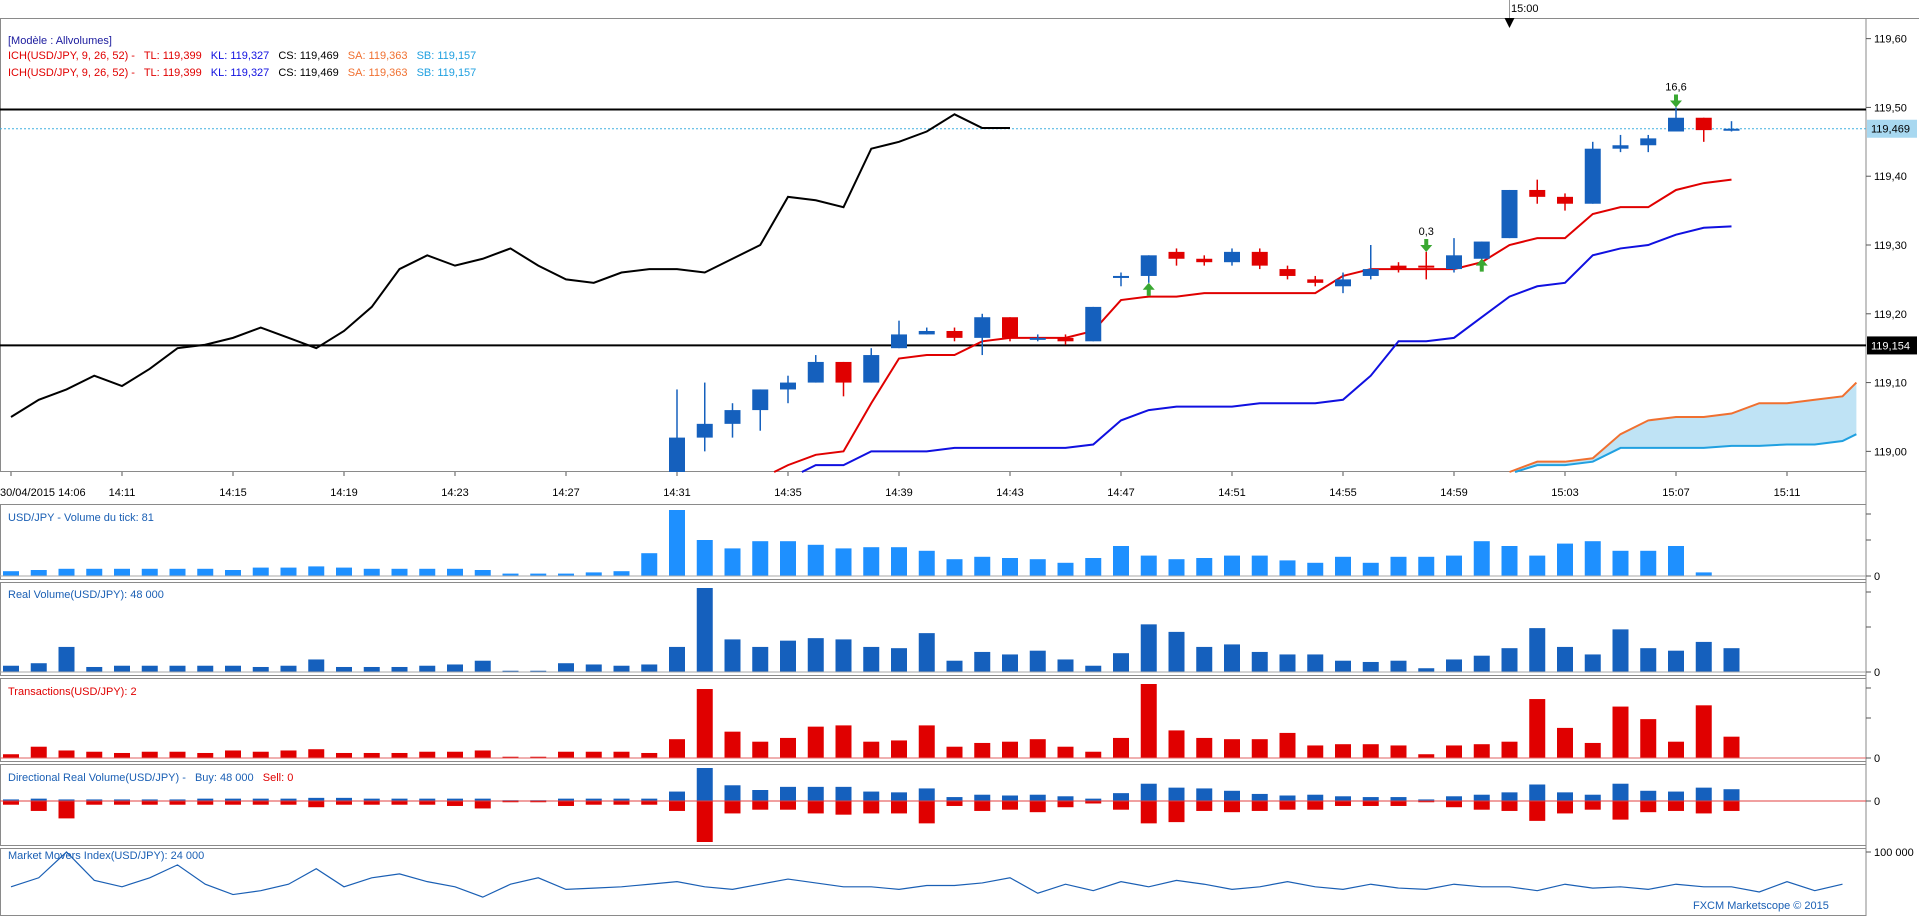  What do you see at coordinates (377, 56) in the screenshot?
I see `ich-sa: SA: 119,363` at bounding box center [377, 56].